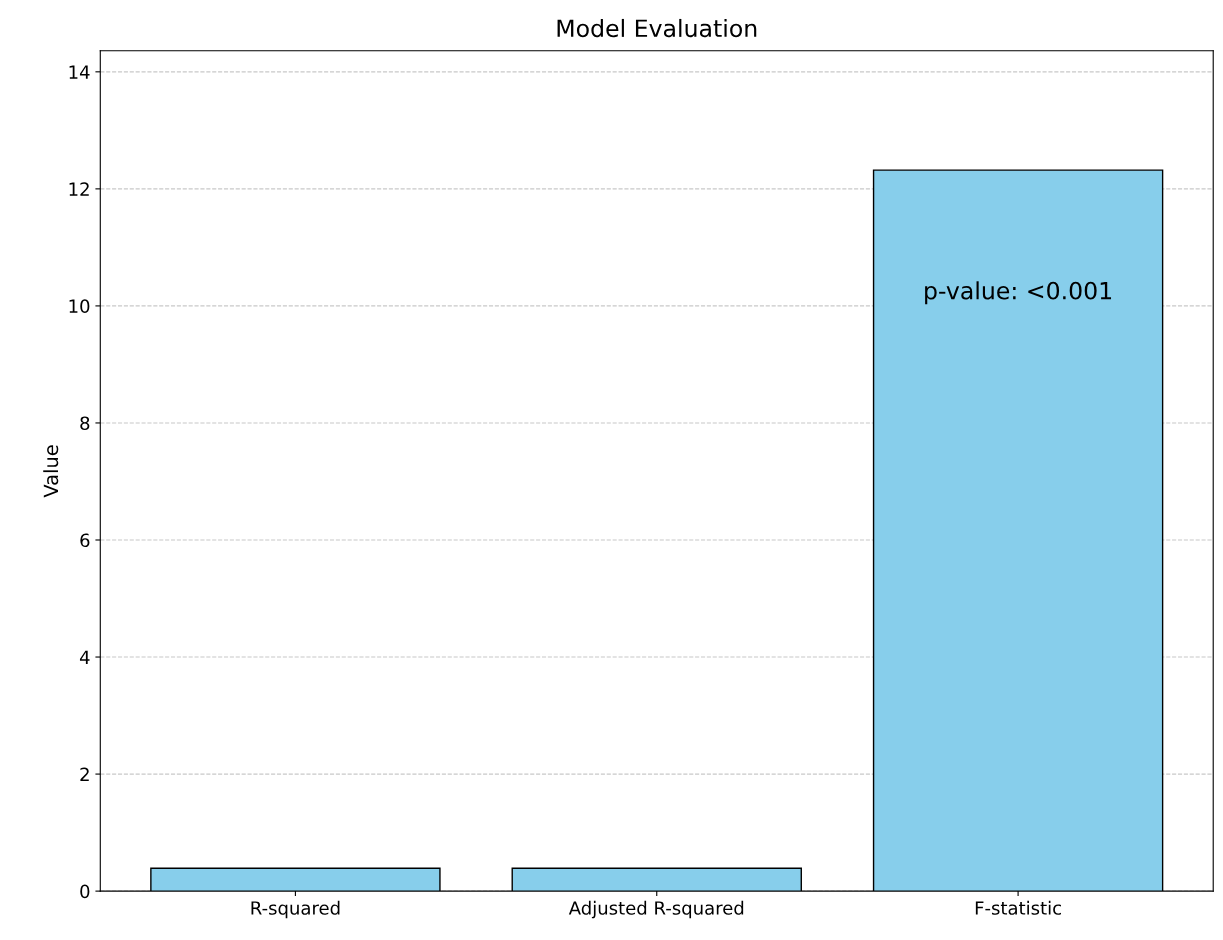 The image size is (1223, 940). I want to click on y-tick-label: 4, so click(84, 657).